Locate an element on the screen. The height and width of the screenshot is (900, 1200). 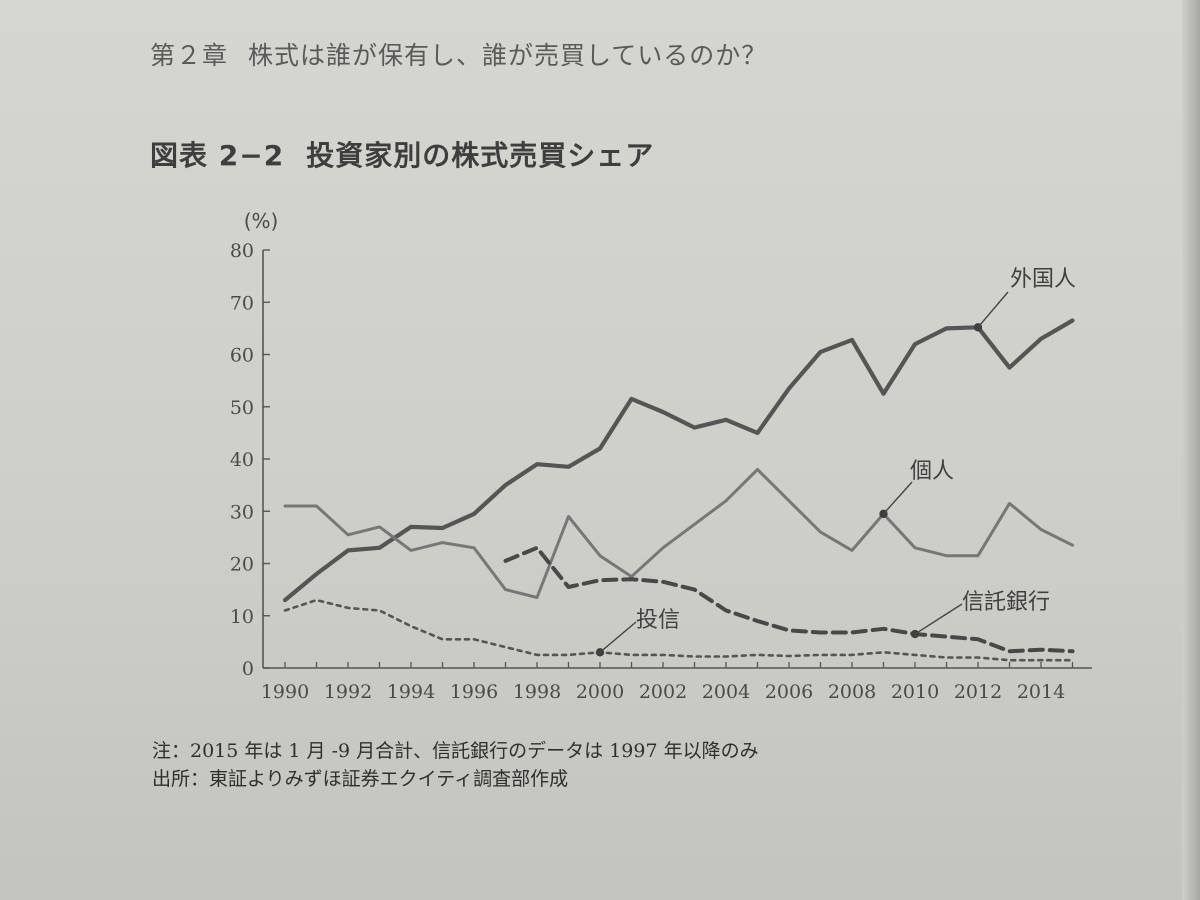
y-tick-label: 60 is located at coordinates (242, 356).